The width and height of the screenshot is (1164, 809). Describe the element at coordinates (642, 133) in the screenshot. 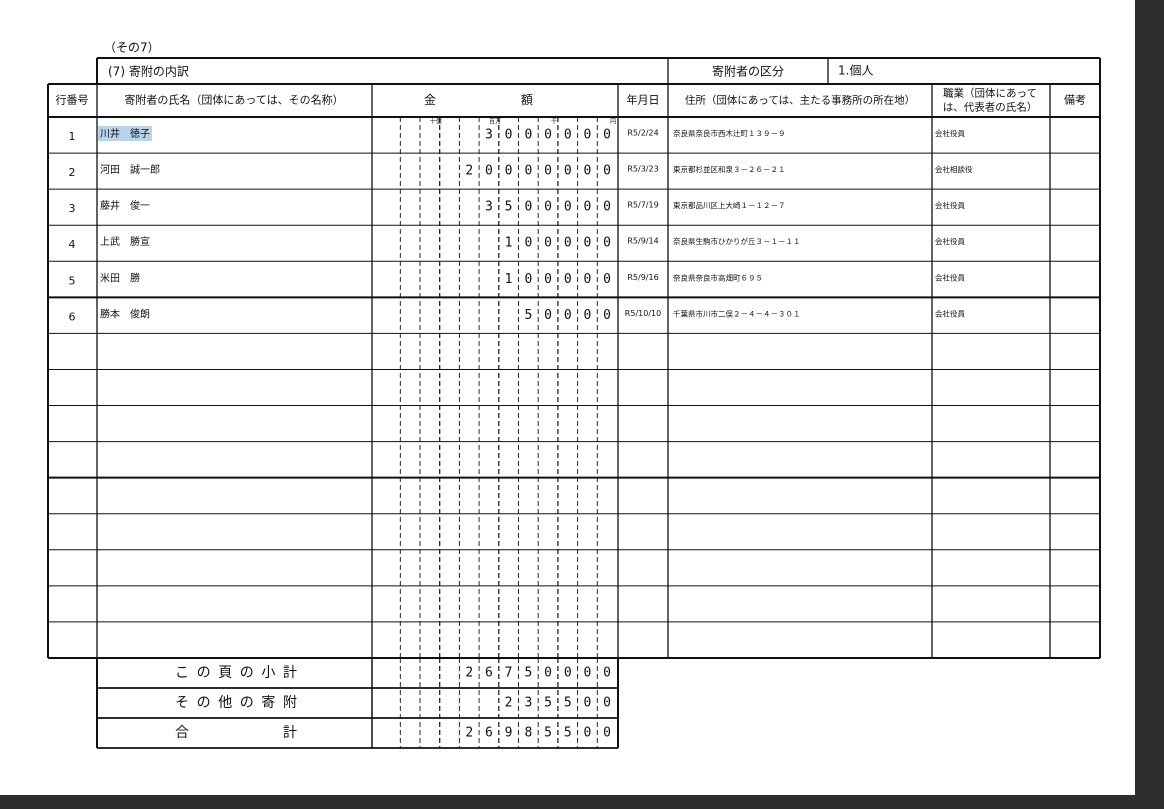

I see `date: R5/2/24` at that location.